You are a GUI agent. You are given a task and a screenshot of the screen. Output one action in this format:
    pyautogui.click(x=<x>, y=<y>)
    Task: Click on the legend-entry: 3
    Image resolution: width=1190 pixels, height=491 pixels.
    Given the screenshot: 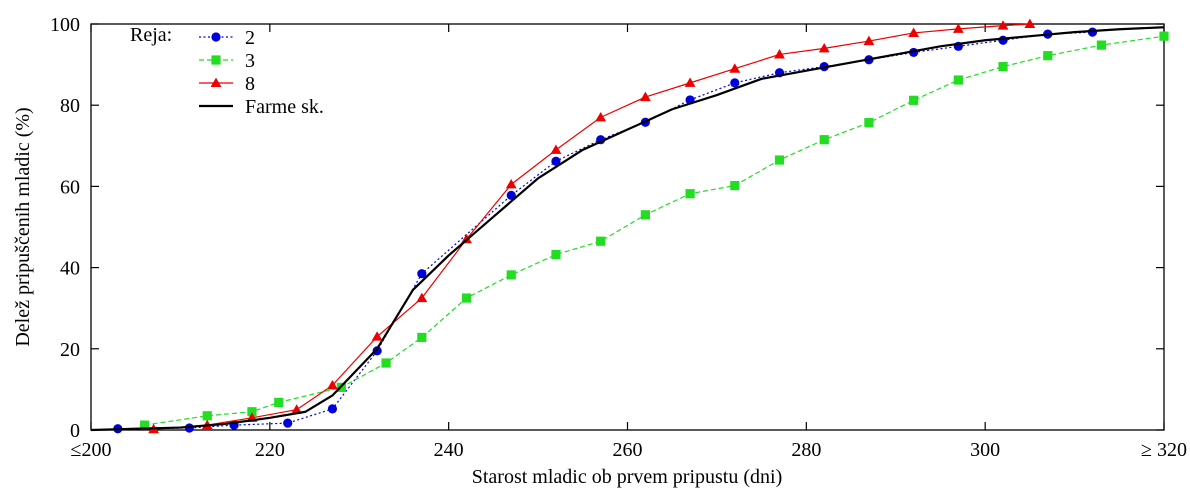 What is the action you would take?
    pyautogui.click(x=227, y=61)
    